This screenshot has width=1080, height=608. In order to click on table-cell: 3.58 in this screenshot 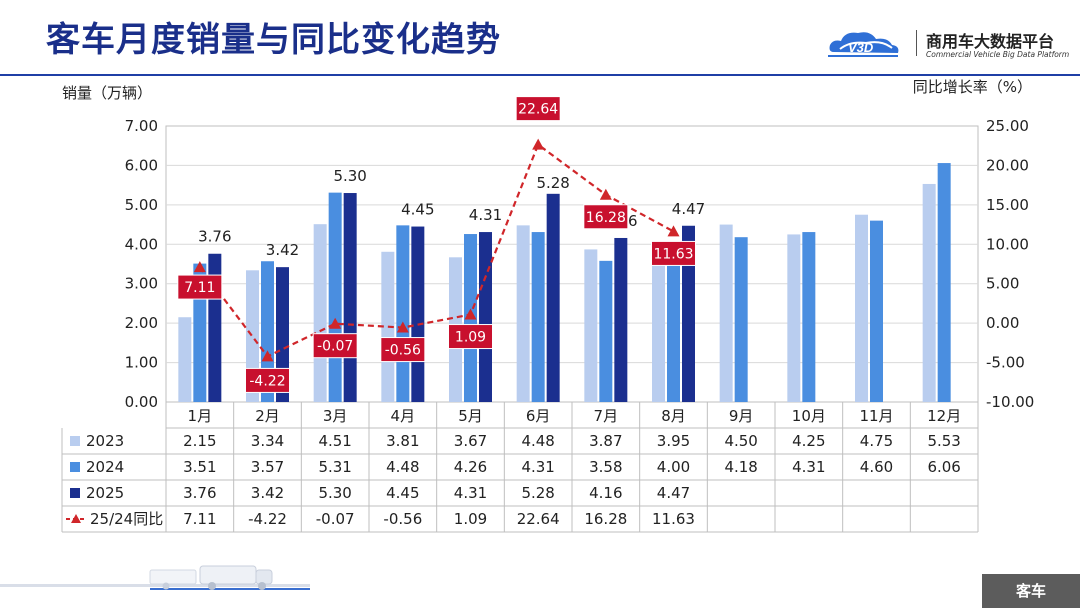, I will do `click(605, 467)`.